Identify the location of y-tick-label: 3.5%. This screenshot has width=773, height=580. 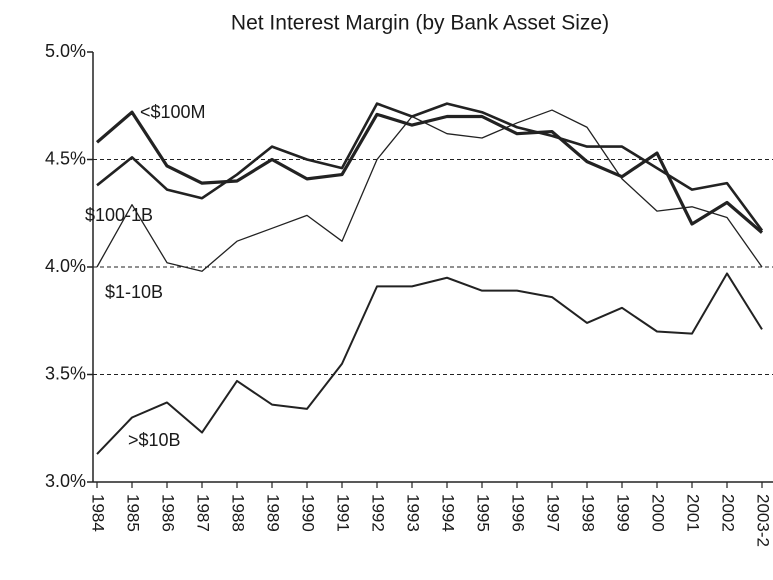
(65, 373).